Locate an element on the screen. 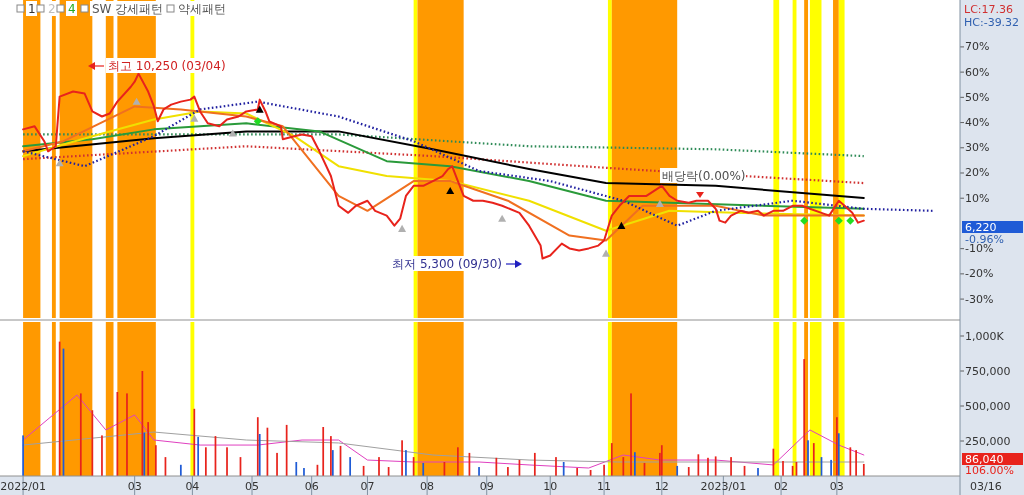  x-tick-label: 2022/01 is located at coordinates (23, 486).